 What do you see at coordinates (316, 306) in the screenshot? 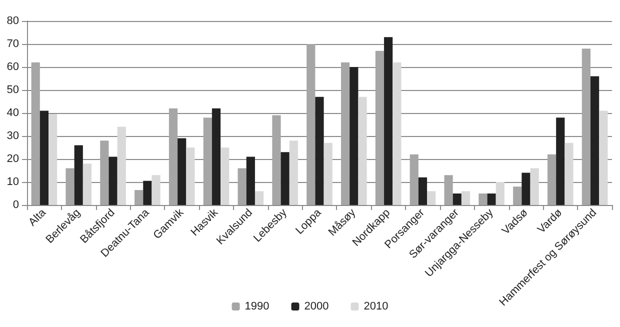
I see `legend-label: 2000` at bounding box center [316, 306].